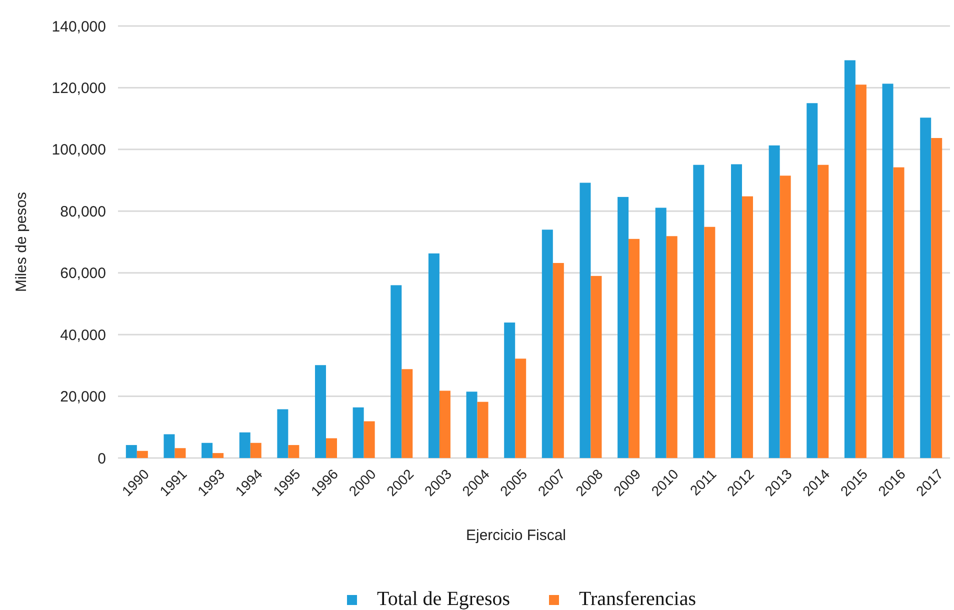  What do you see at coordinates (79, 27) in the screenshot?
I see `y-tick-label: 140,000` at bounding box center [79, 27].